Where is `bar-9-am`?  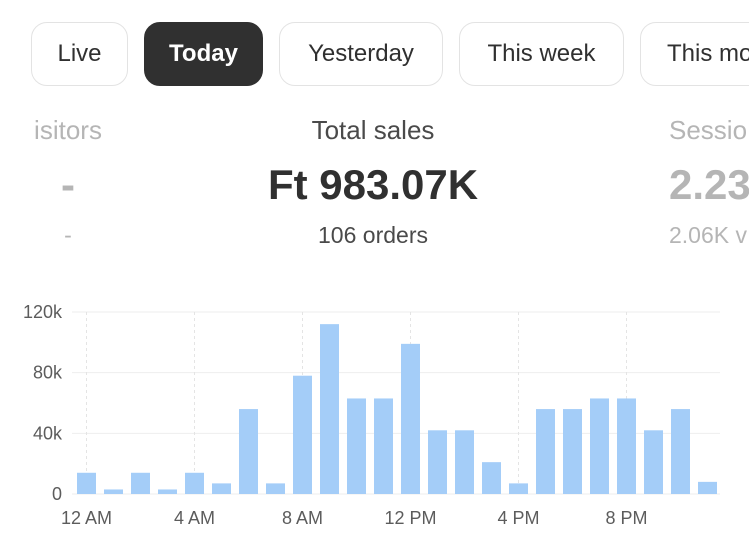
bar-9-am is located at coordinates (329, 409).